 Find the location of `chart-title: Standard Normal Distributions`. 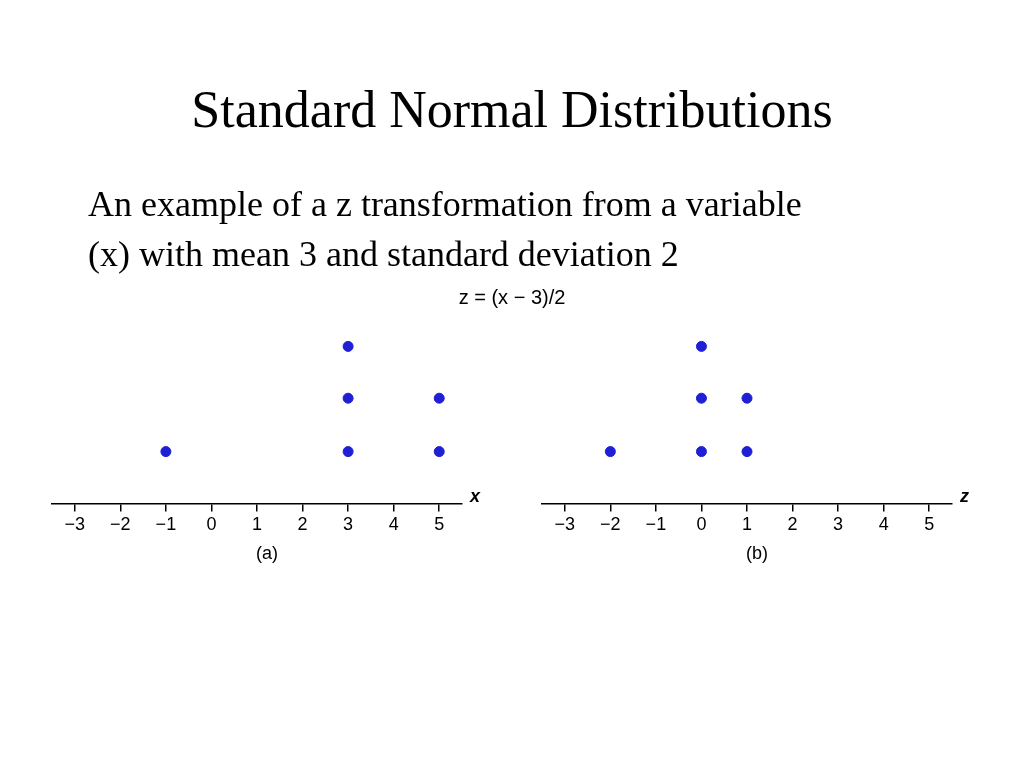

chart-title: Standard Normal Distributions is located at coordinates (512, 109).